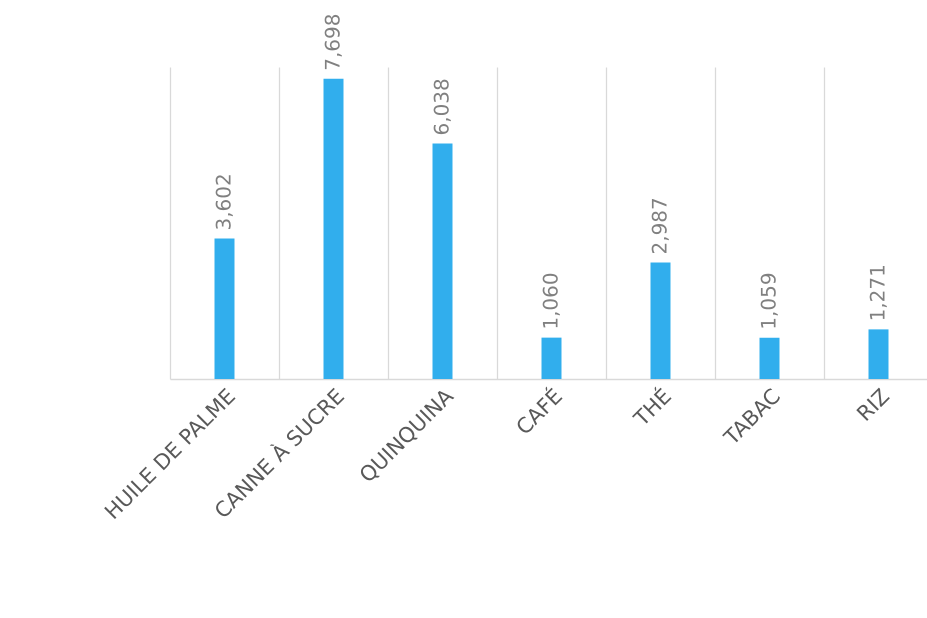 Image resolution: width=927 pixels, height=618 pixels. I want to click on x-tick-label: RIZ, so click(873, 405).